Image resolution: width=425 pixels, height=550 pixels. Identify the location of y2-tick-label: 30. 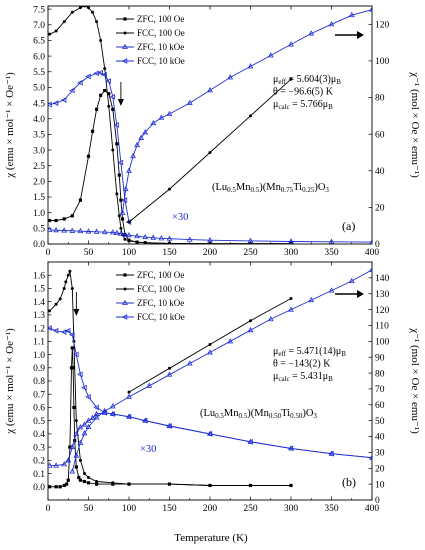
(380, 454).